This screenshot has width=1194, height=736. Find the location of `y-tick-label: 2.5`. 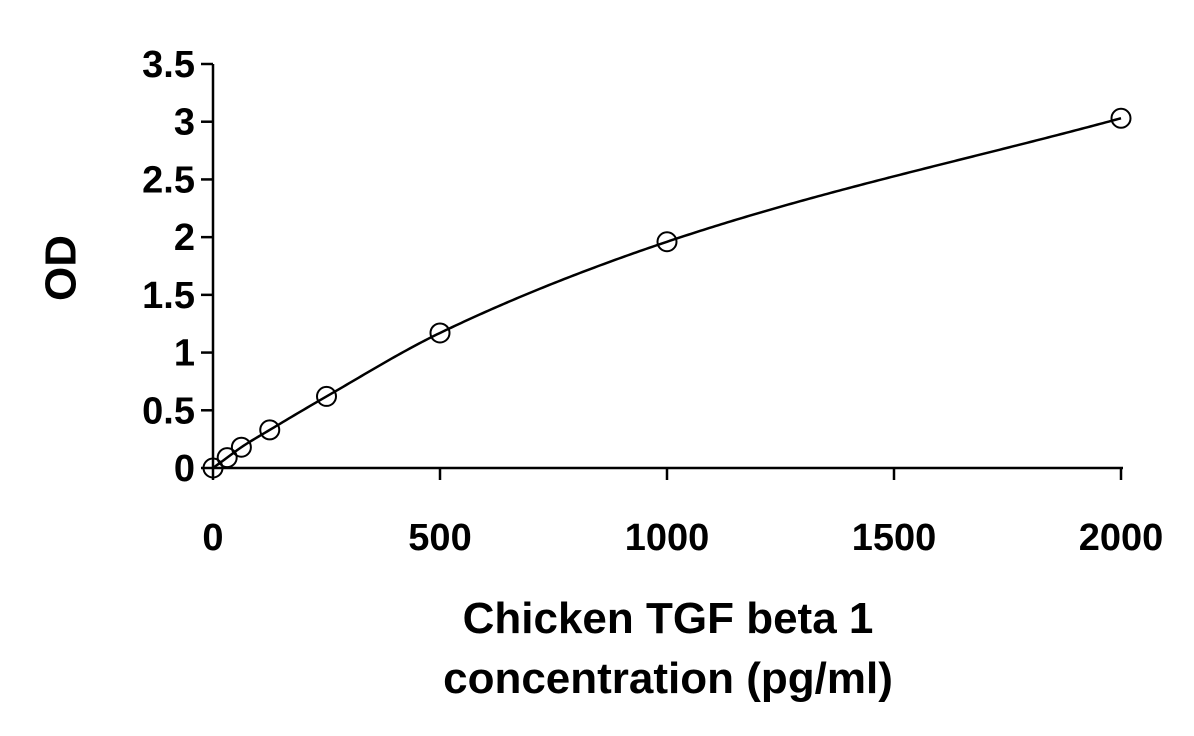

y-tick-label: 2.5 is located at coordinates (168, 180).